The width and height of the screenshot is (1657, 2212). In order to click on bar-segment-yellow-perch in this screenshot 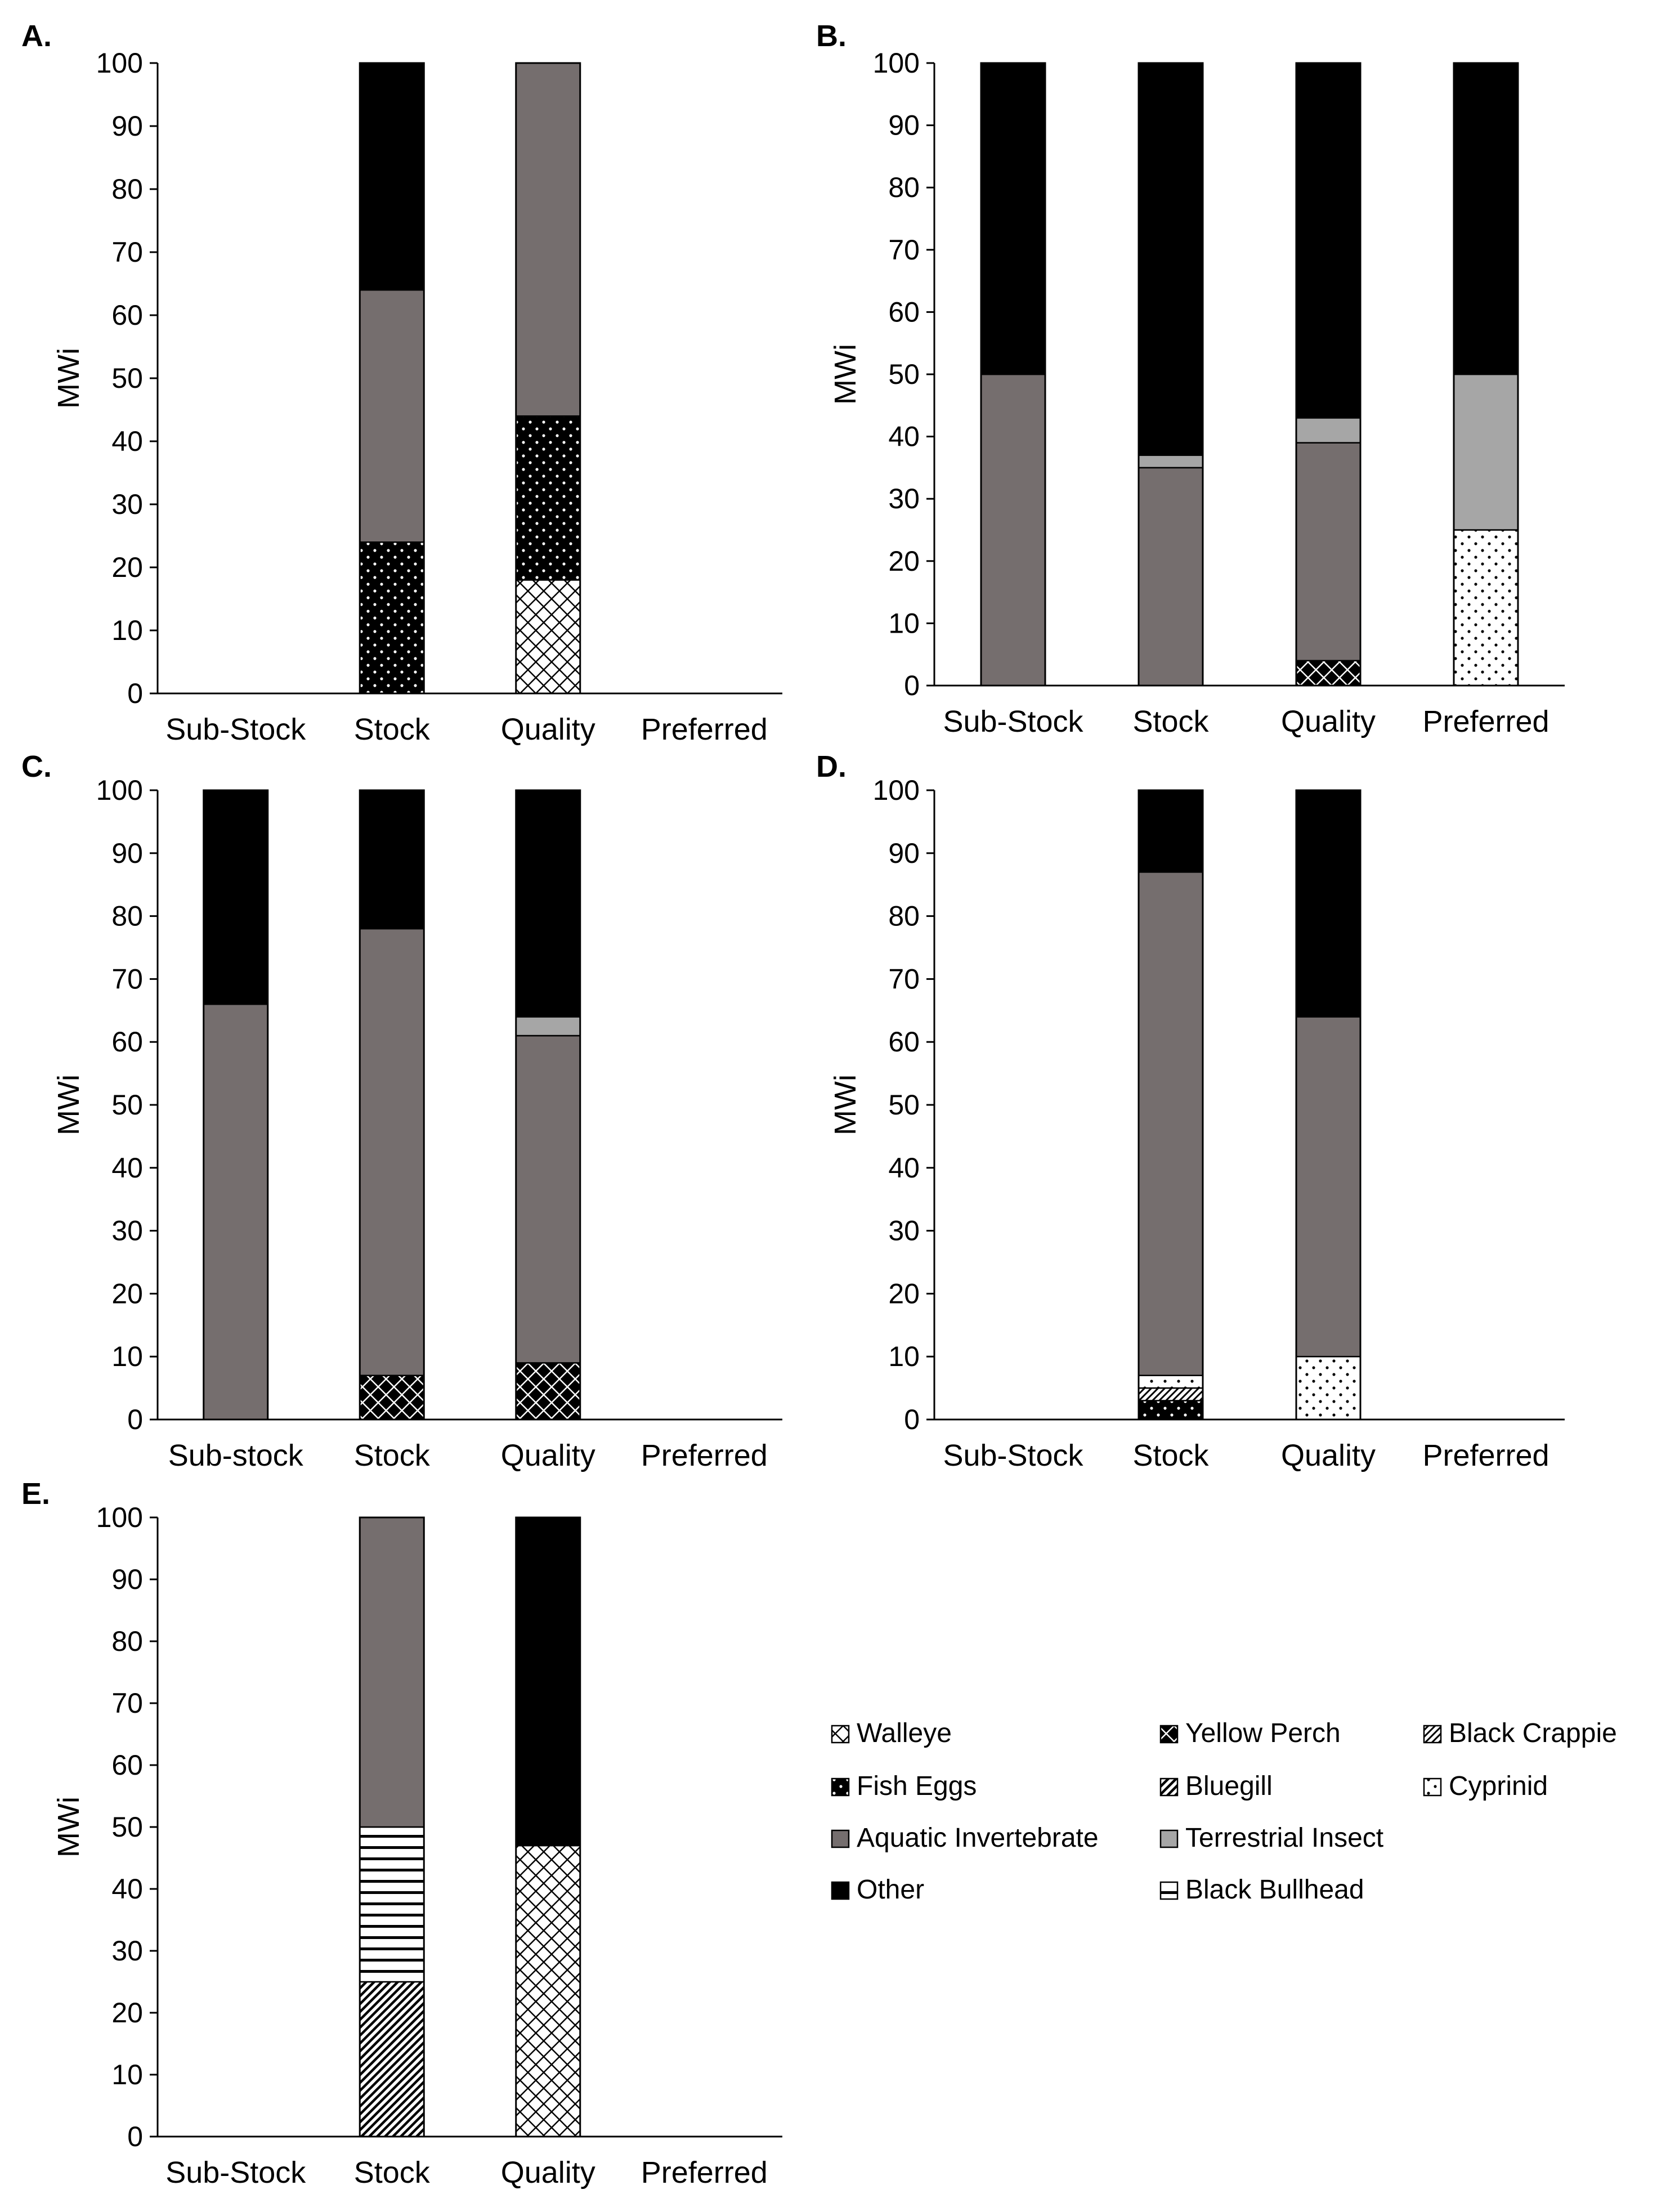, I will do `click(1328, 674)`.